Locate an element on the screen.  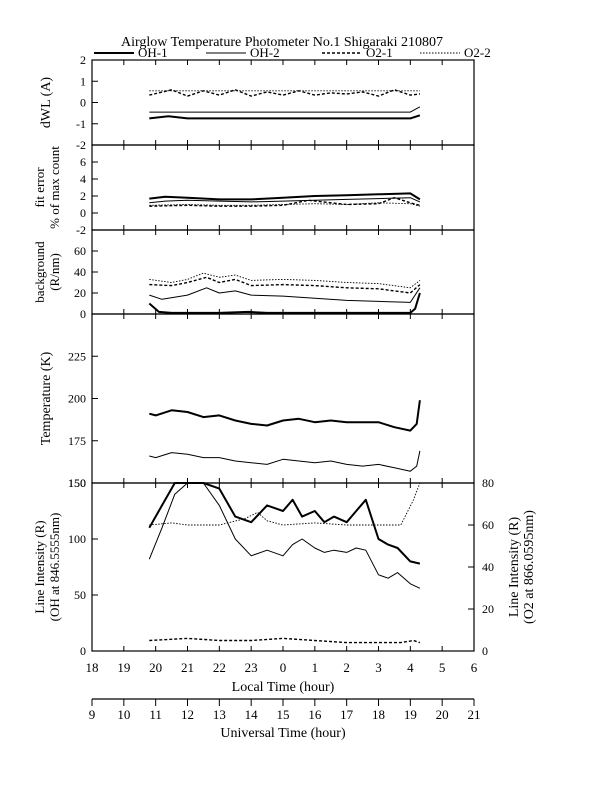
local-time-tick-label: 3 is located at coordinates (378, 667).